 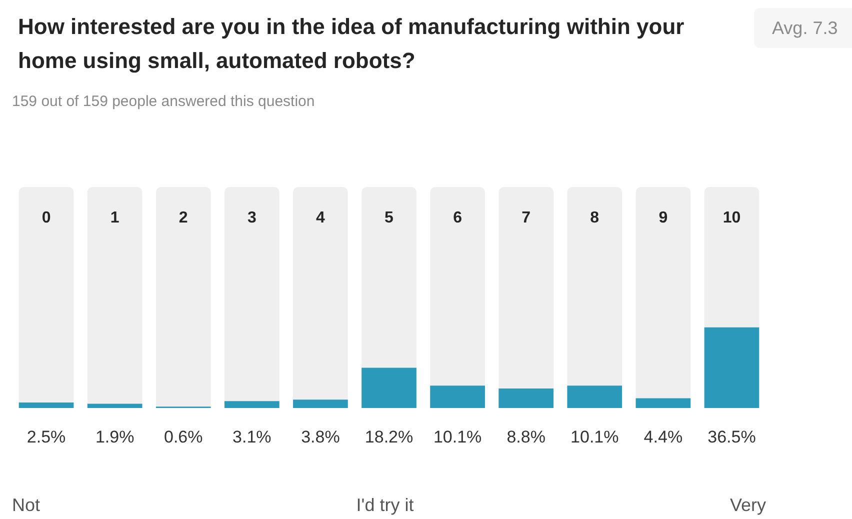 I want to click on chart-title: How interested are you in the idea of manufacturing within your home using small, automated robots?, so click(x=352, y=44).